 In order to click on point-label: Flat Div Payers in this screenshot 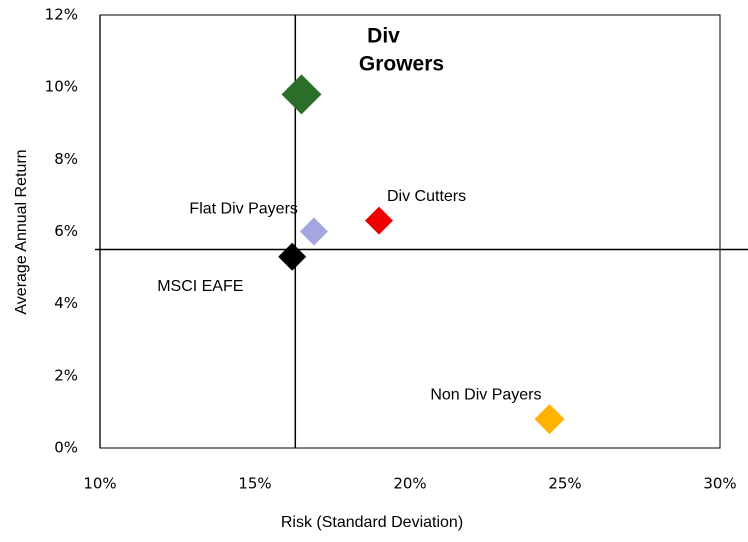, I will do `click(243, 209)`.